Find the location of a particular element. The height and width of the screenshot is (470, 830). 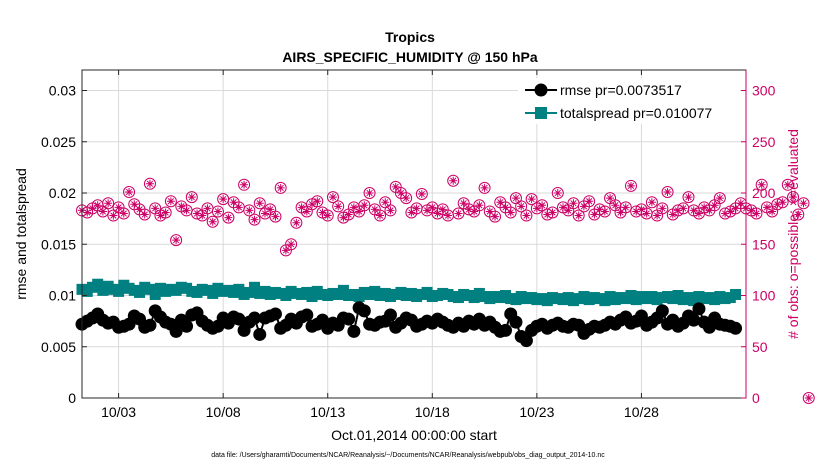

x-tick-label: 10/18 is located at coordinates (432, 412).